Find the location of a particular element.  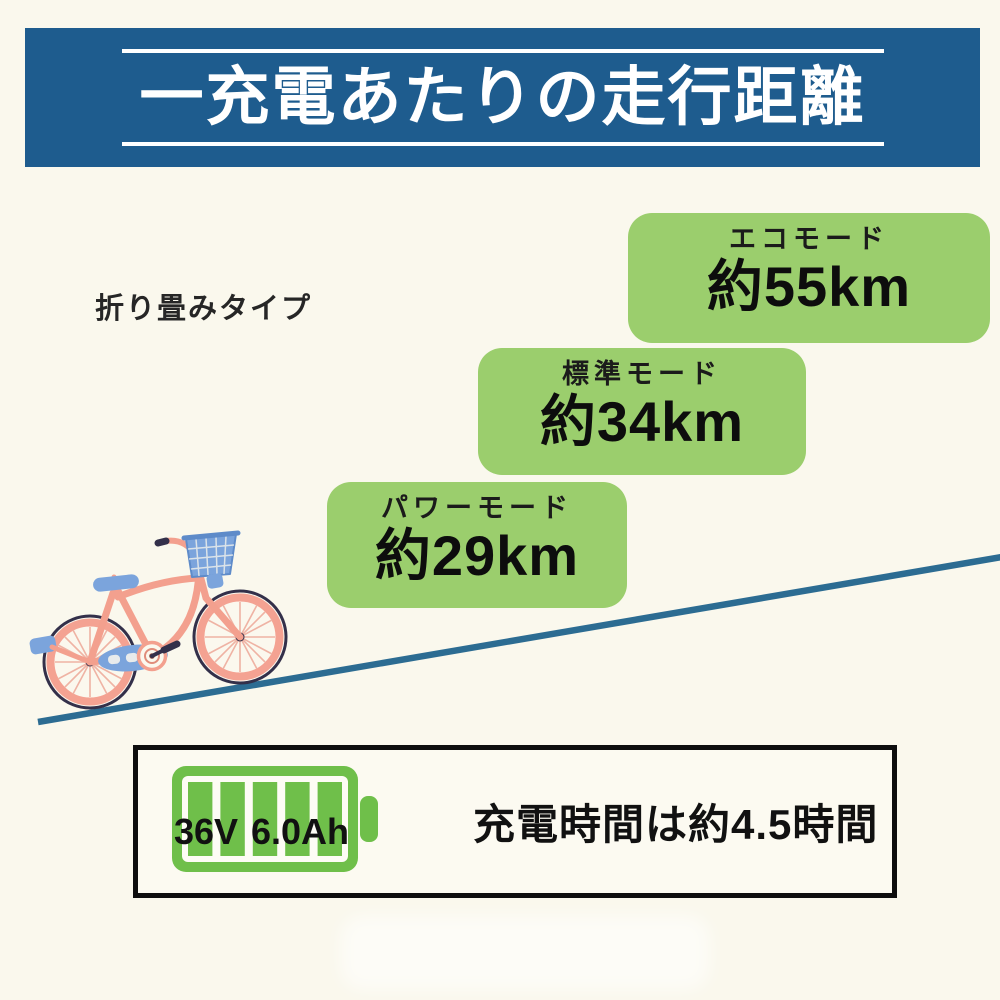

mode-distance: 約34km is located at coordinates (642, 421).